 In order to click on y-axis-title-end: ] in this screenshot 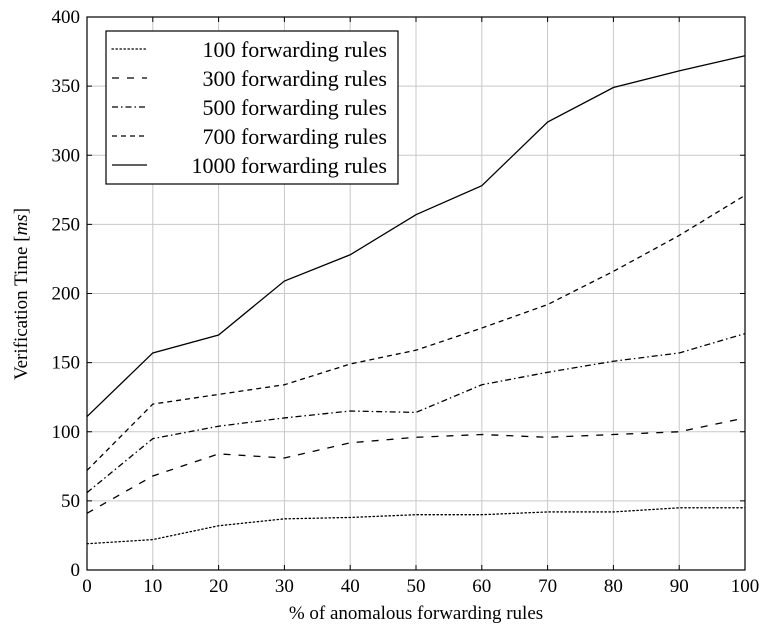, I will do `click(21, 211)`.